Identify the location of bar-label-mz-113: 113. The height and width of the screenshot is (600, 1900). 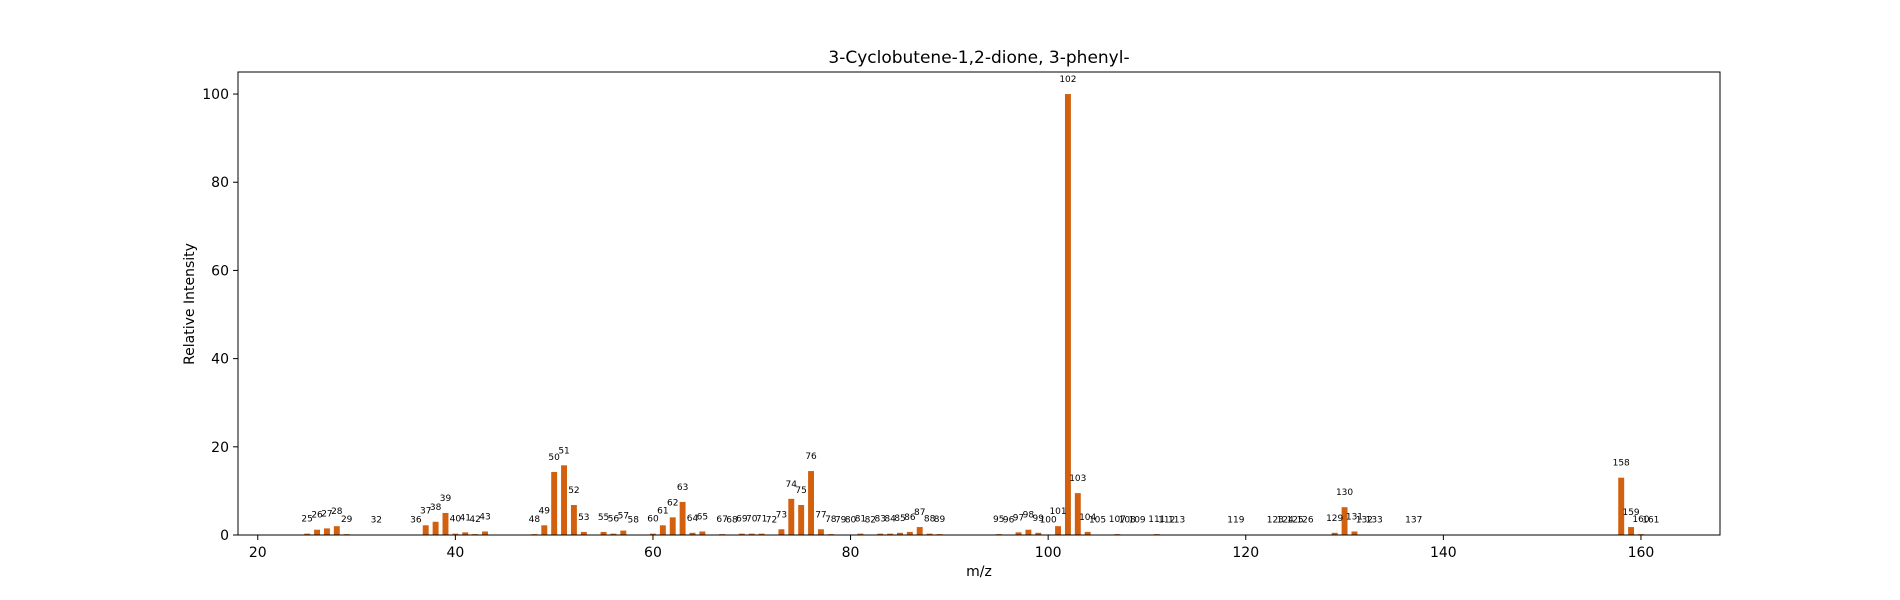
(1176, 521).